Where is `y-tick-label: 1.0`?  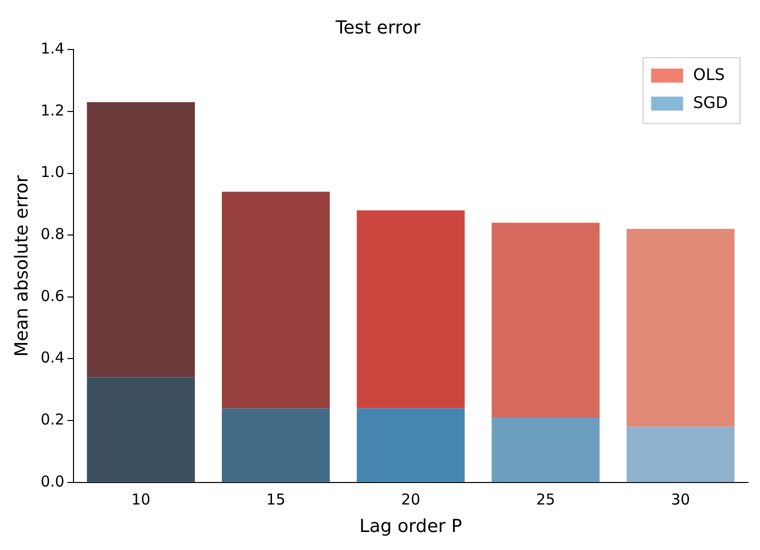 y-tick-label: 1.0 is located at coordinates (52, 172).